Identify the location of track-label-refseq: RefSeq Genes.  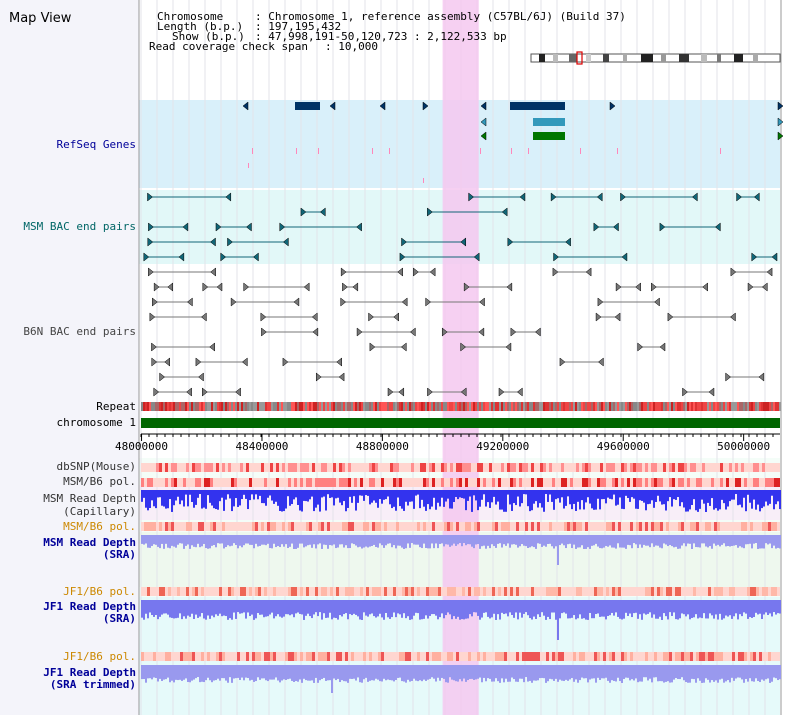
(96, 144).